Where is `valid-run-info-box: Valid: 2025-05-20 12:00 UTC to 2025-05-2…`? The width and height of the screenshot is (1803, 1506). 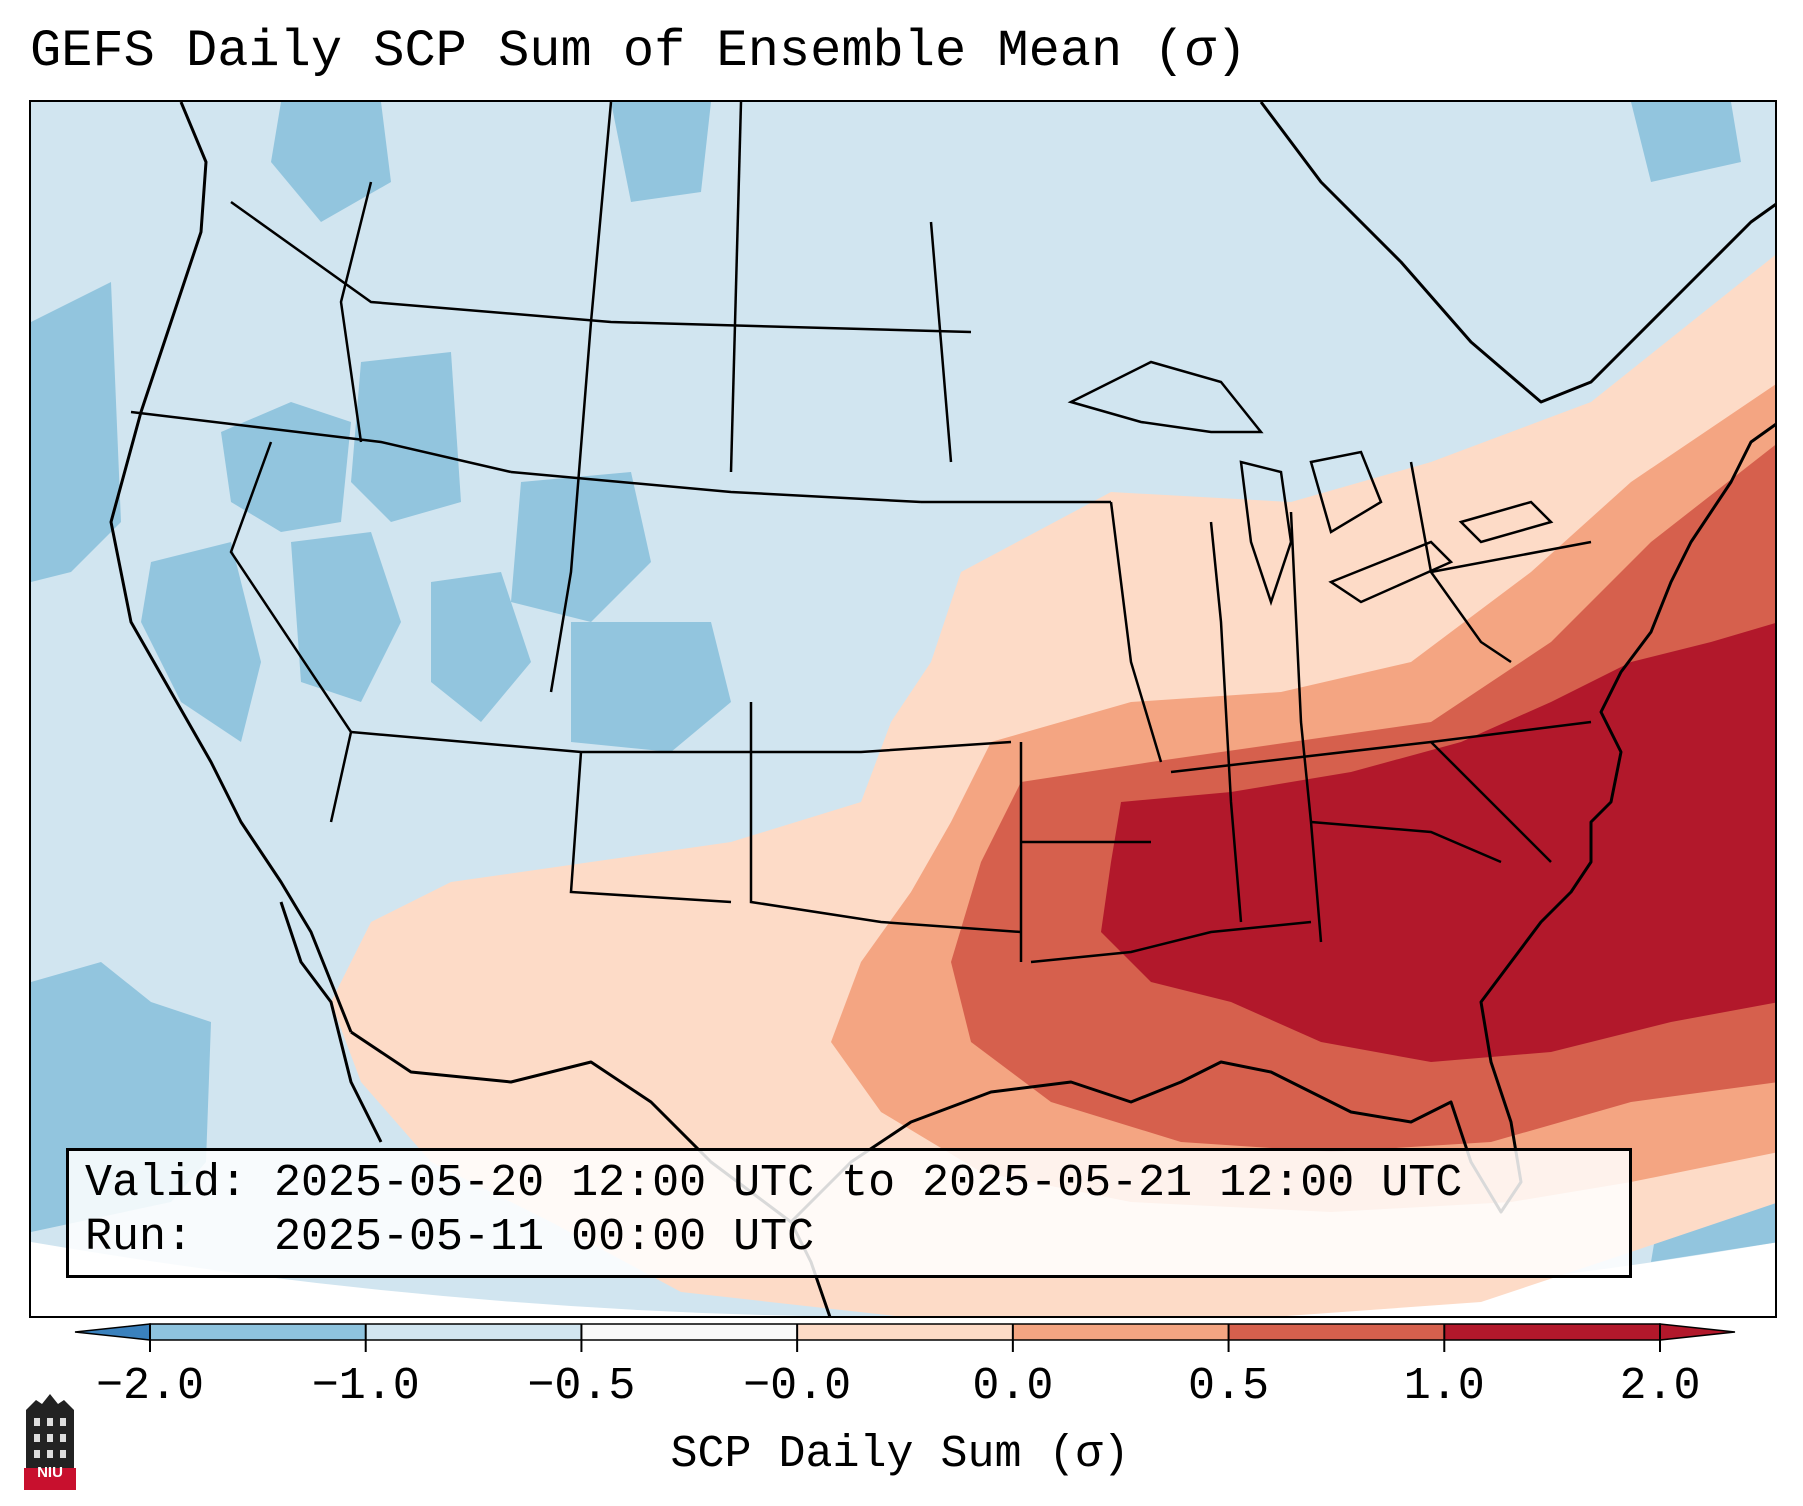
valid-run-info-box: Valid: 2025-05-20 12:00 UTC to 2025-05-2… is located at coordinates (849, 1213).